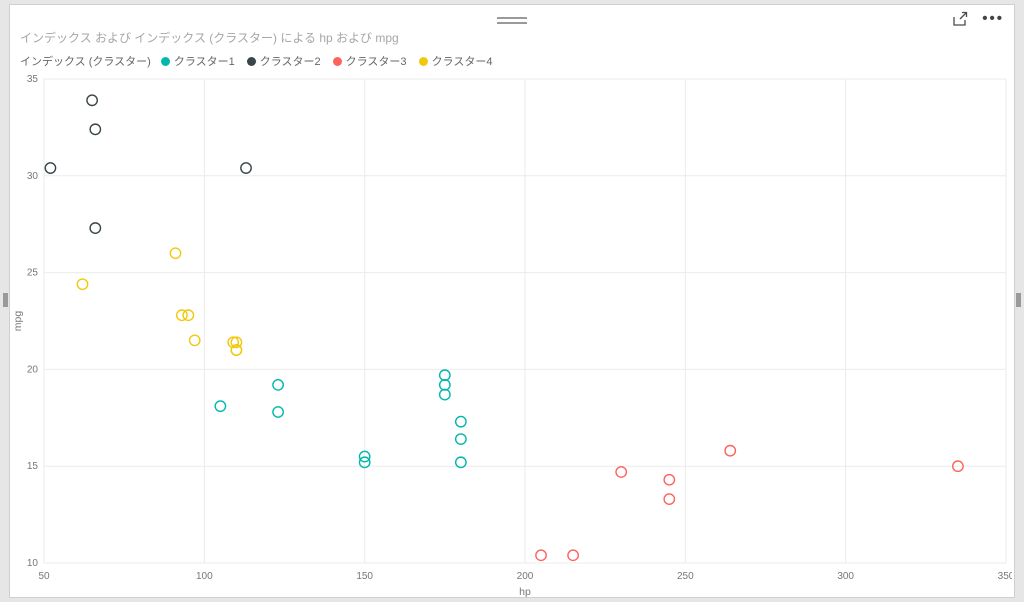  I want to click on legend-item: クラスター3, so click(369, 61).